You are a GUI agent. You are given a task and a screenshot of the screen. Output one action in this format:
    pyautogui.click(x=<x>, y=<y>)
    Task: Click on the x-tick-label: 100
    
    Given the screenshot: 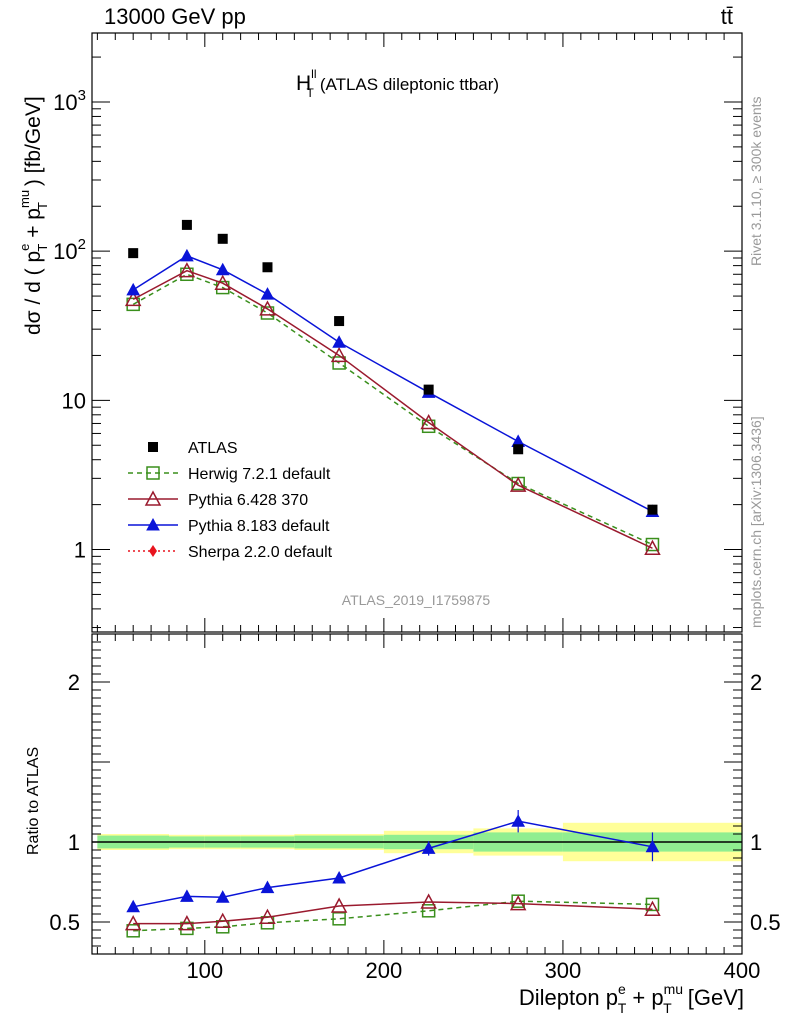 What is the action you would take?
    pyautogui.click(x=204, y=970)
    